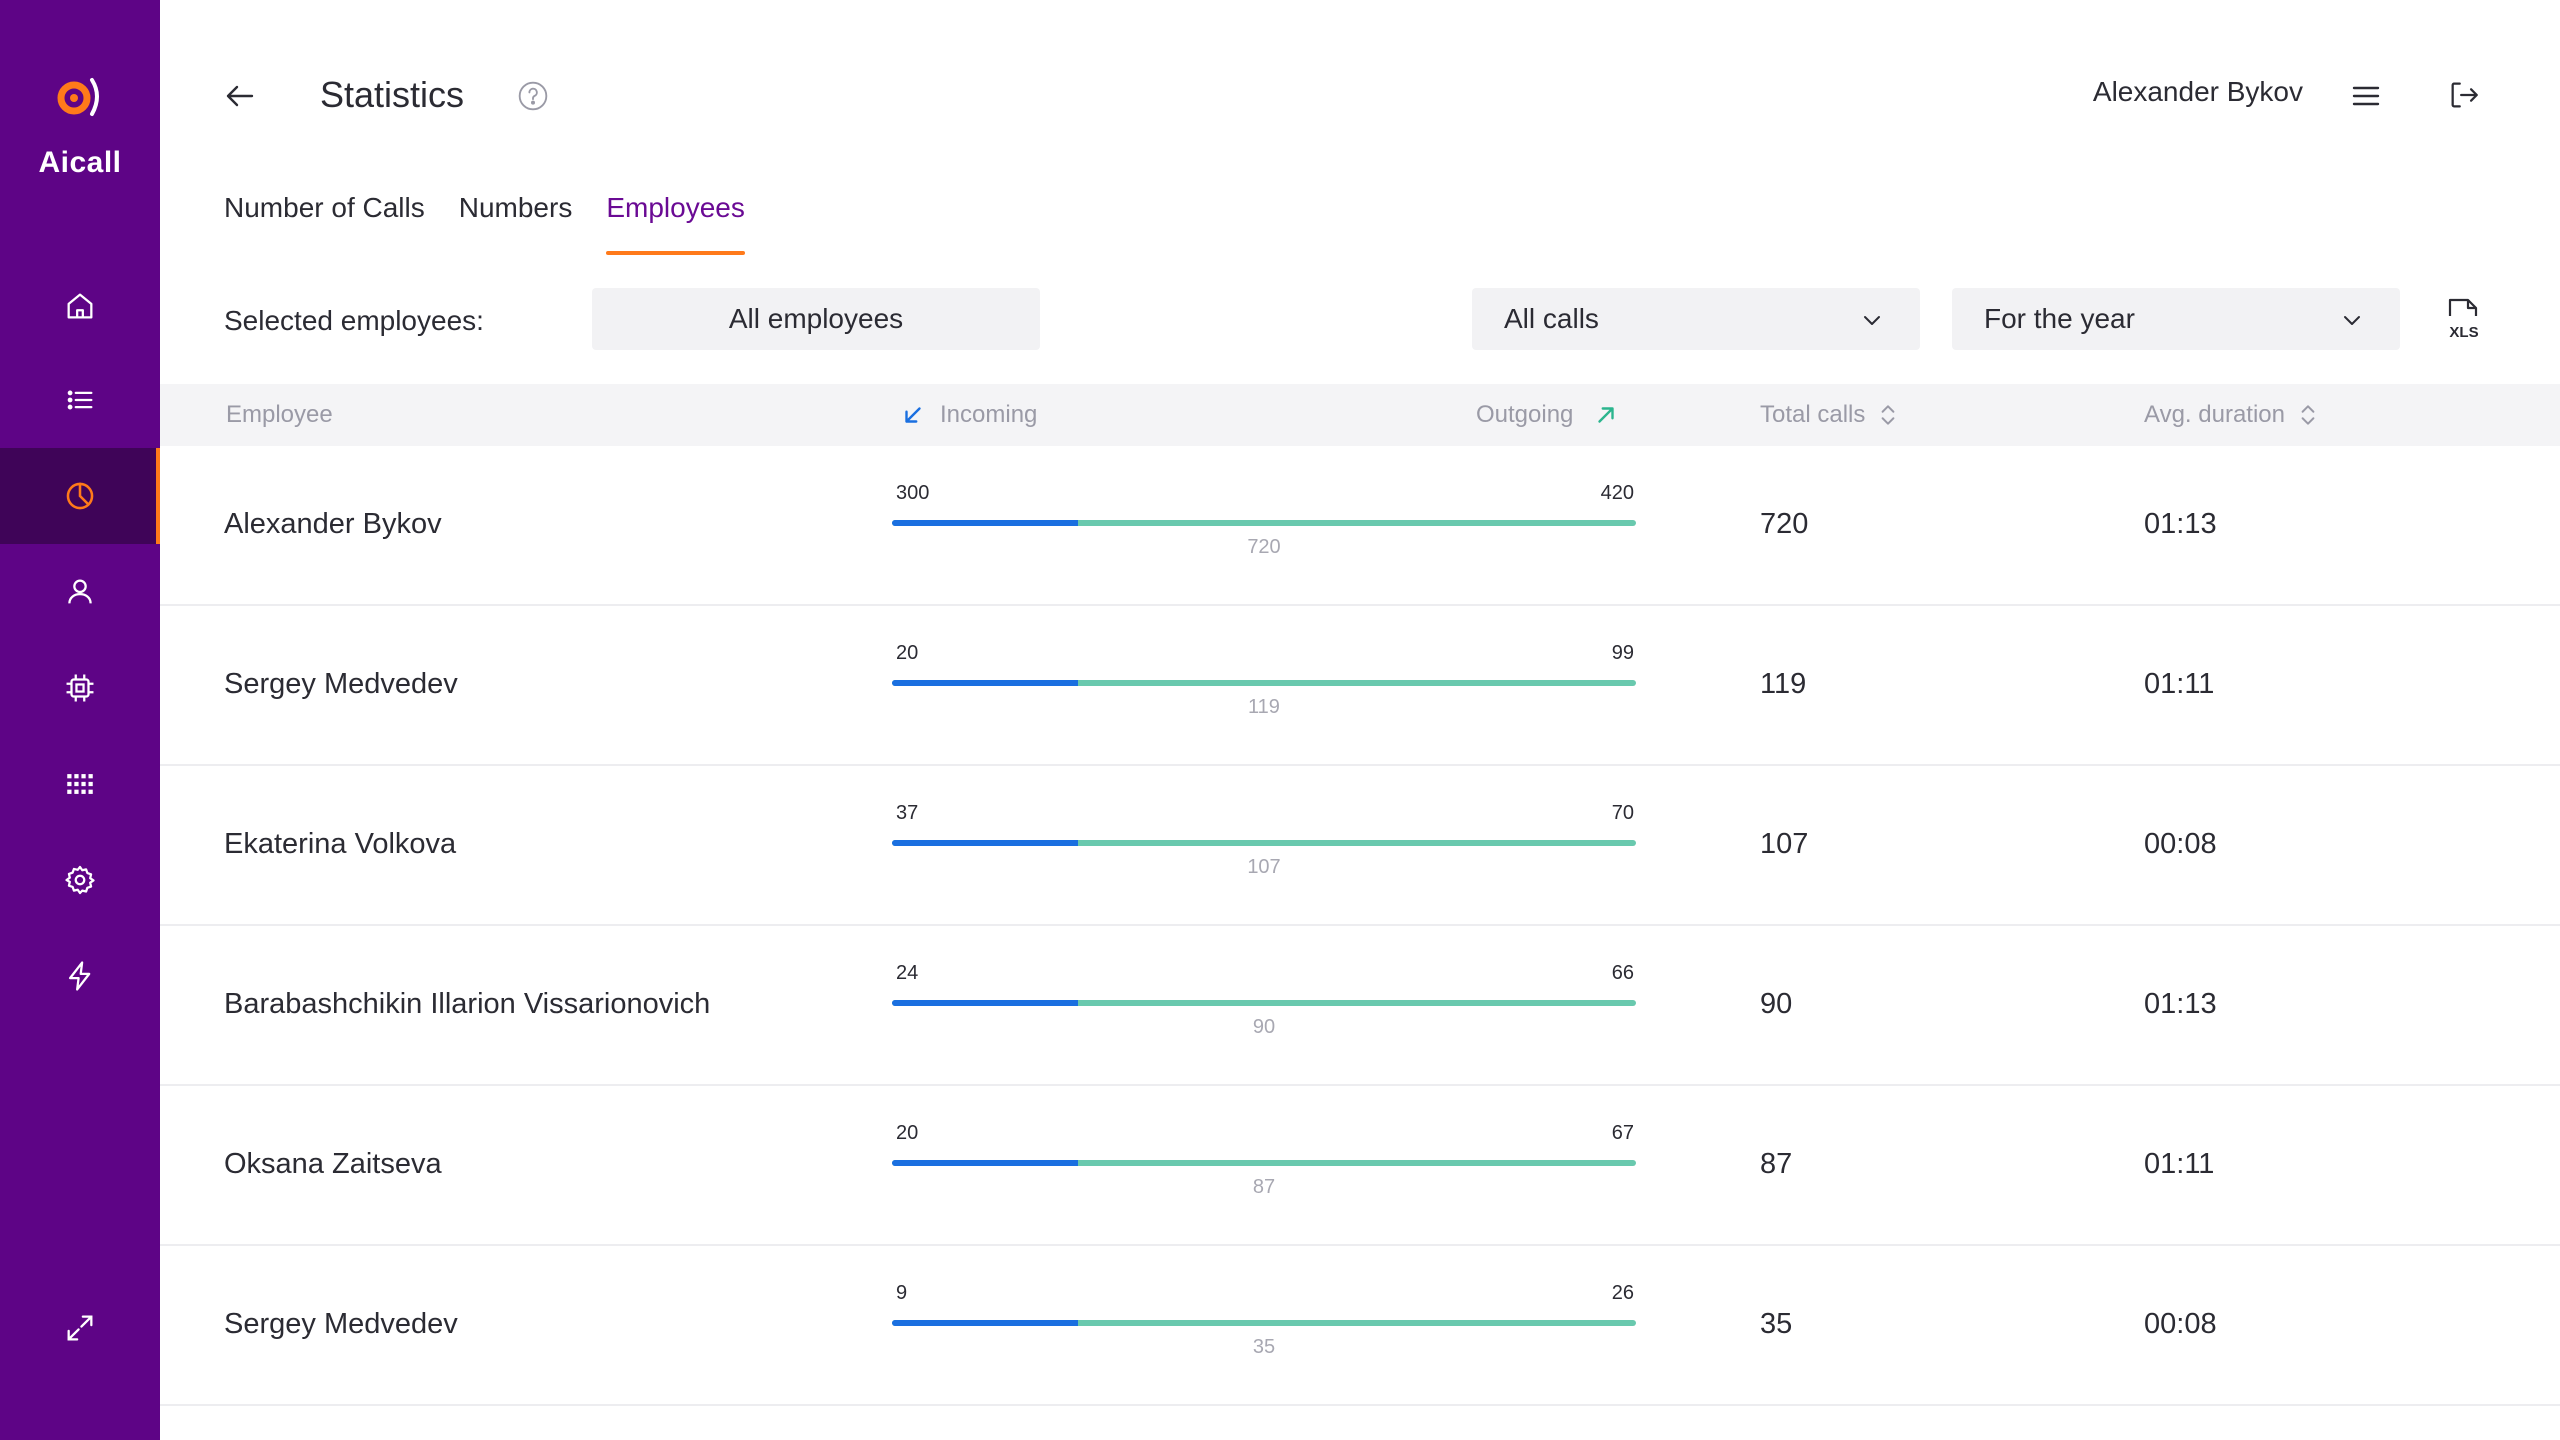 The height and width of the screenshot is (1440, 2560). I want to click on column-total-calls: Total calls, so click(1830, 415).